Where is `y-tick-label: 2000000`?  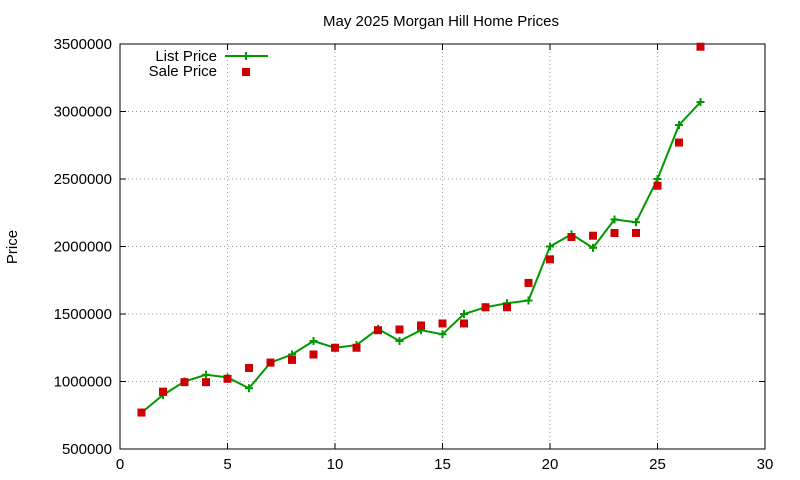 y-tick-label: 2000000 is located at coordinates (83, 247).